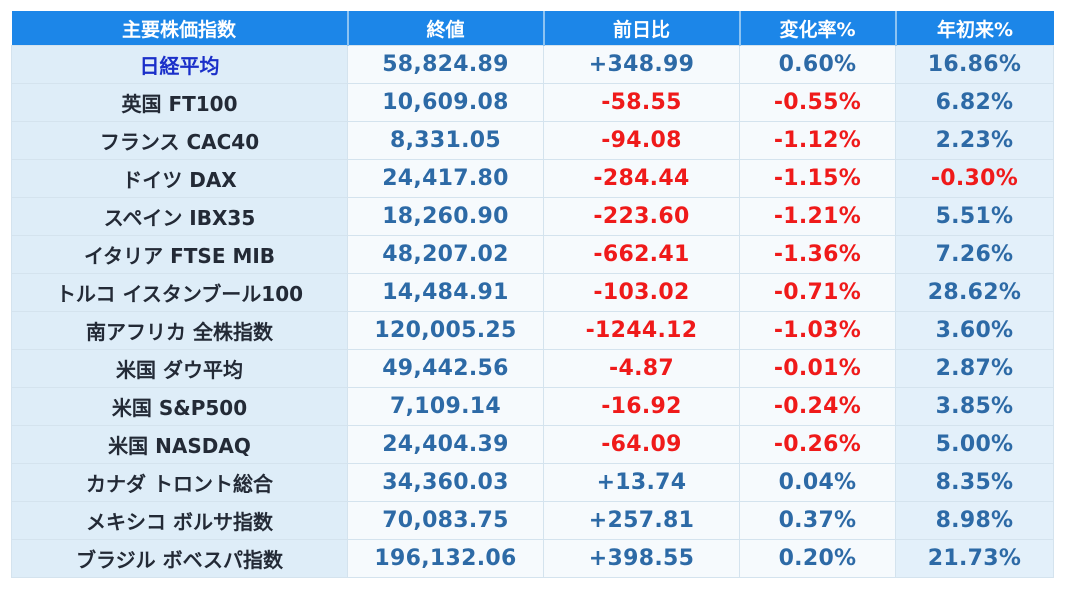 This screenshot has height=599, width=1066. I want to click on change-value-cell: -284.44, so click(641, 178).